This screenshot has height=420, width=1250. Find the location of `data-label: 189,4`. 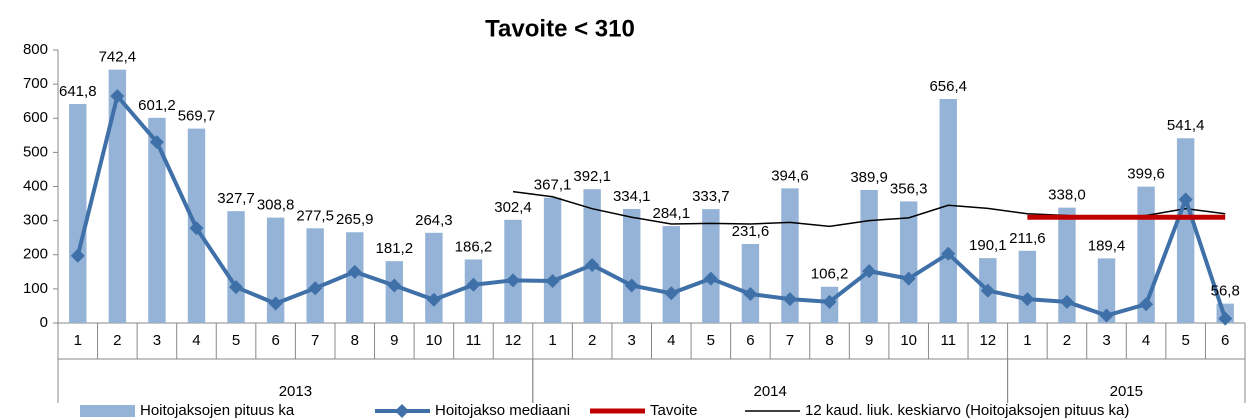

data-label: 189,4 is located at coordinates (1107, 245).